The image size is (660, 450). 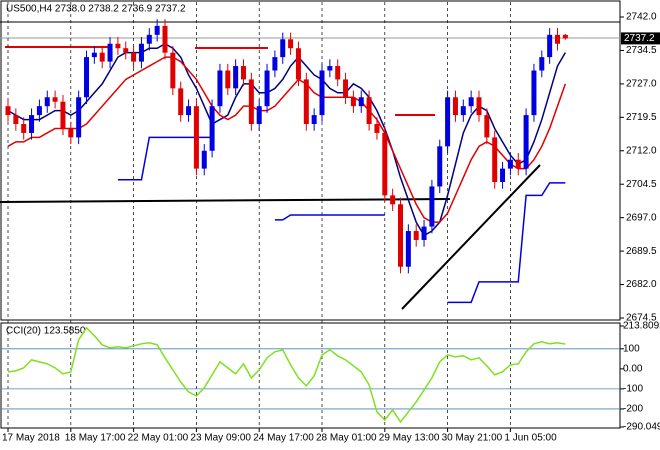 What do you see at coordinates (641, 17) in the screenshot?
I see `y-tick-label: 2742.0` at bounding box center [641, 17].